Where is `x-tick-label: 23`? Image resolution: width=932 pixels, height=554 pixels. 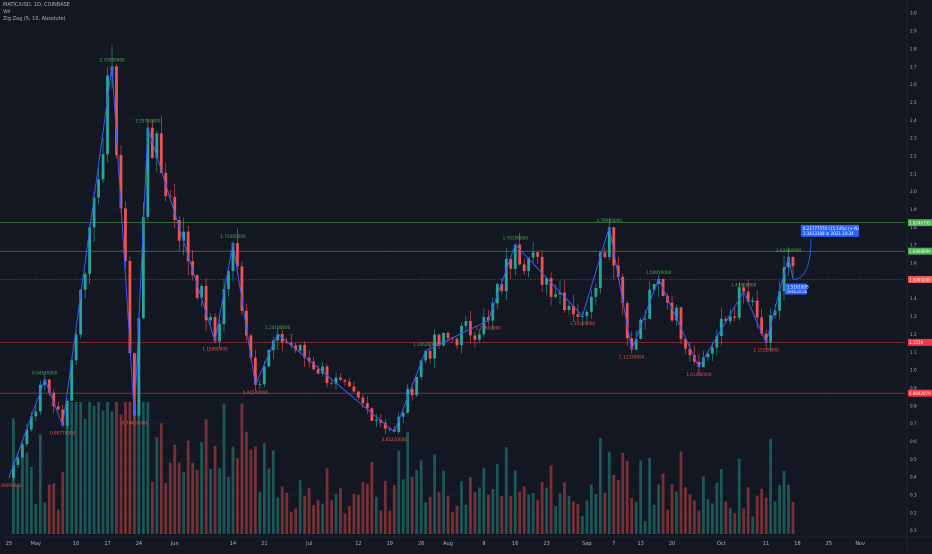
x-tick-label: 23 is located at coordinates (546, 544).